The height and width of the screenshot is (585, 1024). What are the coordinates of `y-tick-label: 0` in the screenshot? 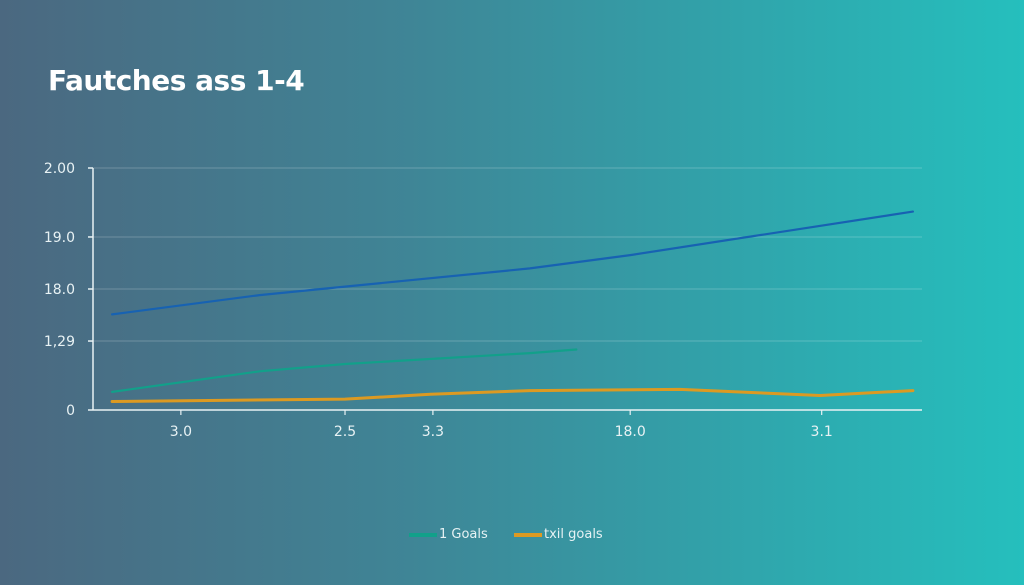 It's located at (70, 411).